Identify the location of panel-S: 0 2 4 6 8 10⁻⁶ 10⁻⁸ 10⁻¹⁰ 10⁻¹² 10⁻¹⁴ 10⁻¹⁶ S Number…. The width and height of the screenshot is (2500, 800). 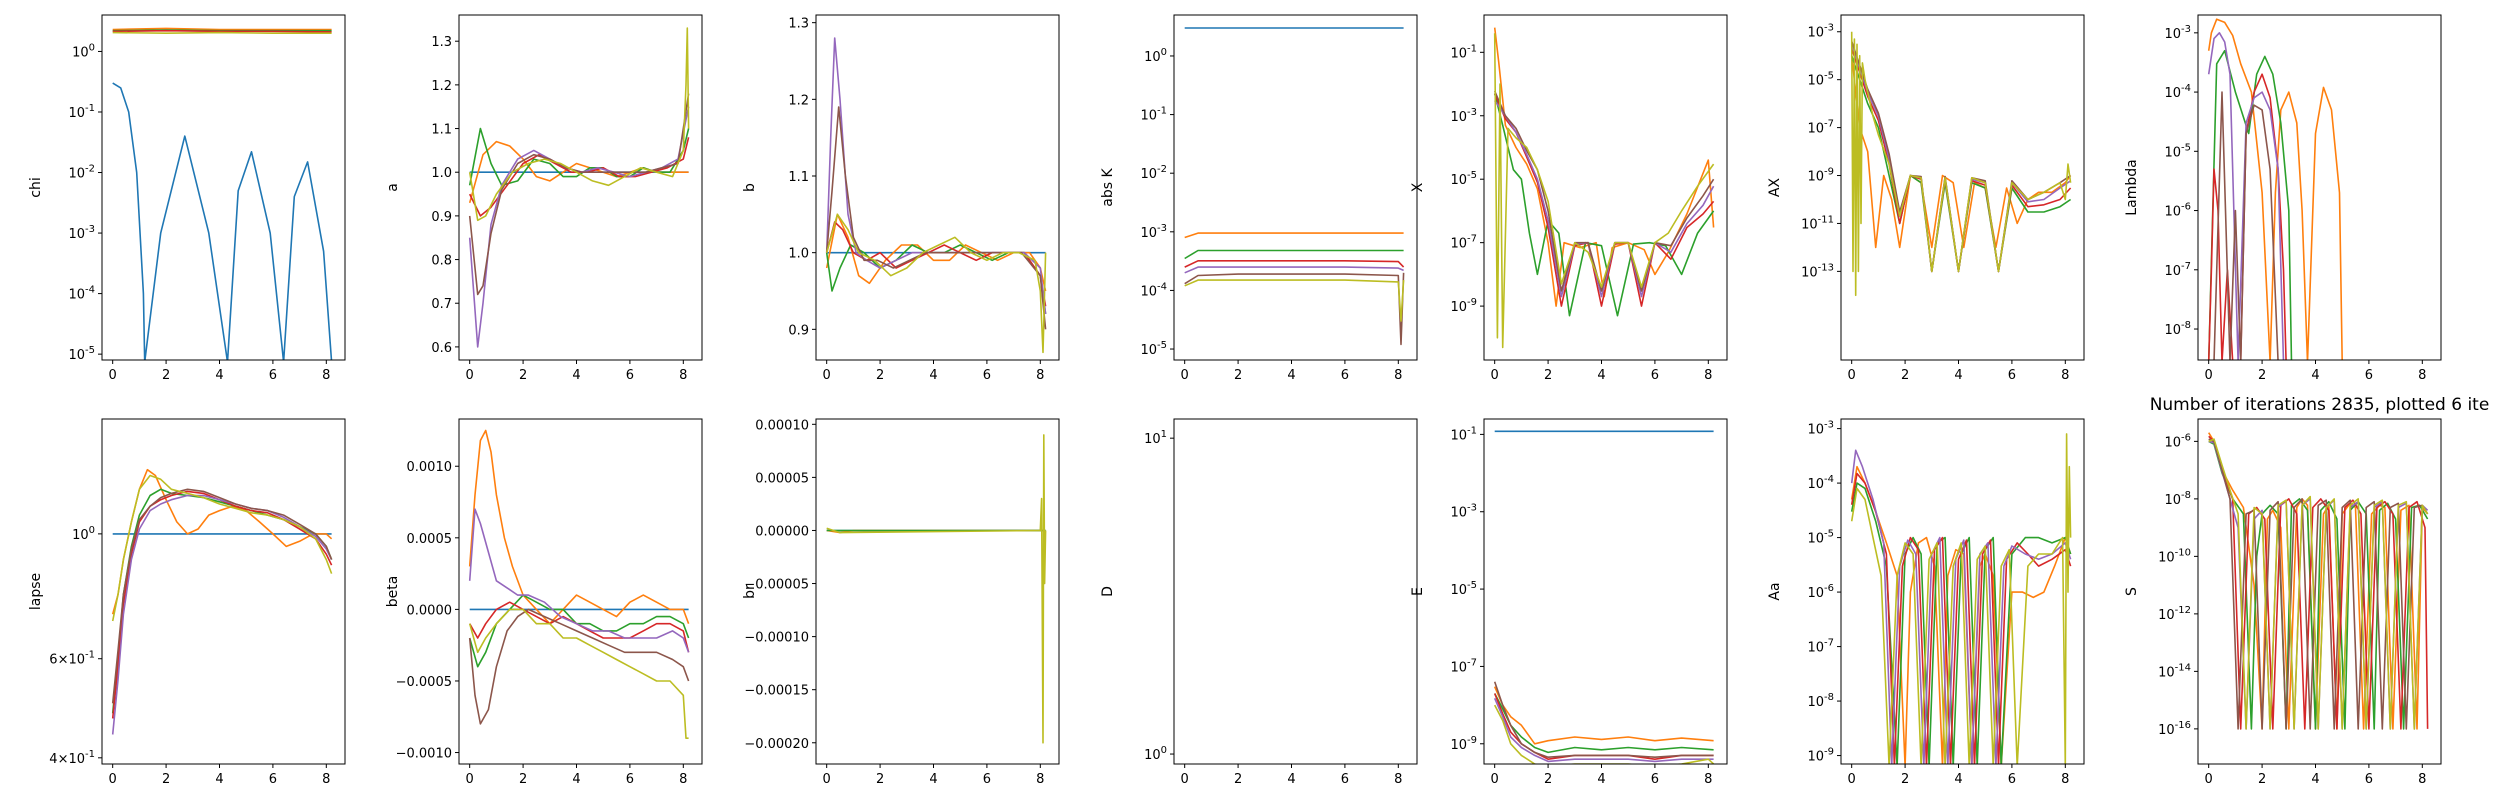
(2306, 591).